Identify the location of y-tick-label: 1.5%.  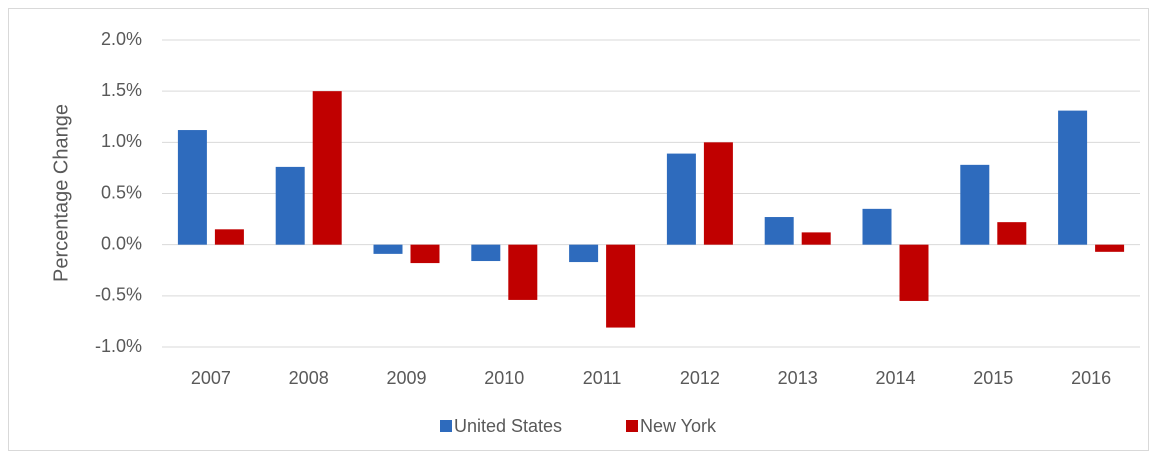
(121, 90).